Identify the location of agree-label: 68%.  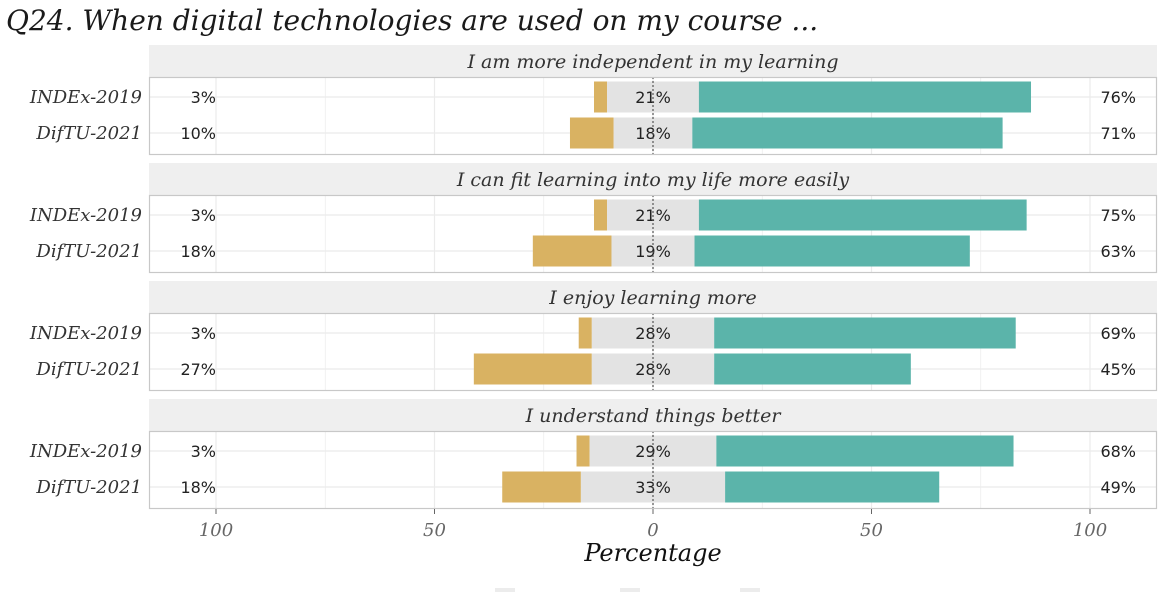
(1118, 451).